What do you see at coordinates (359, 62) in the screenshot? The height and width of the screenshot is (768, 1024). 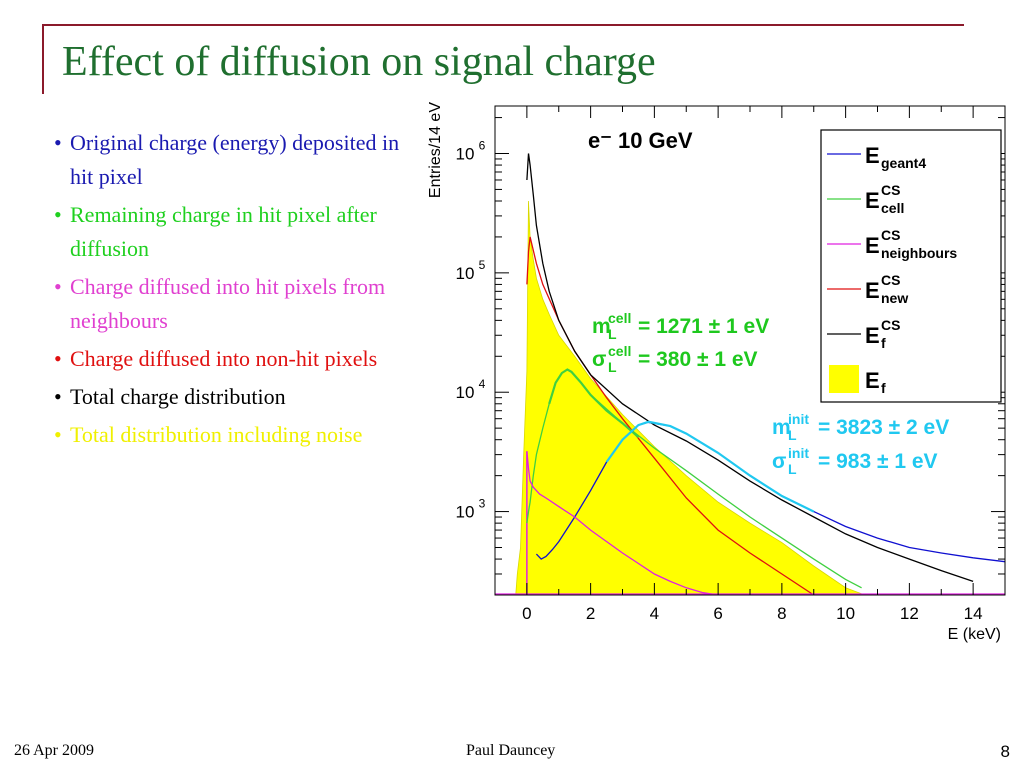 I see `slide-title: Effect of diffusion on signal charge` at bounding box center [359, 62].